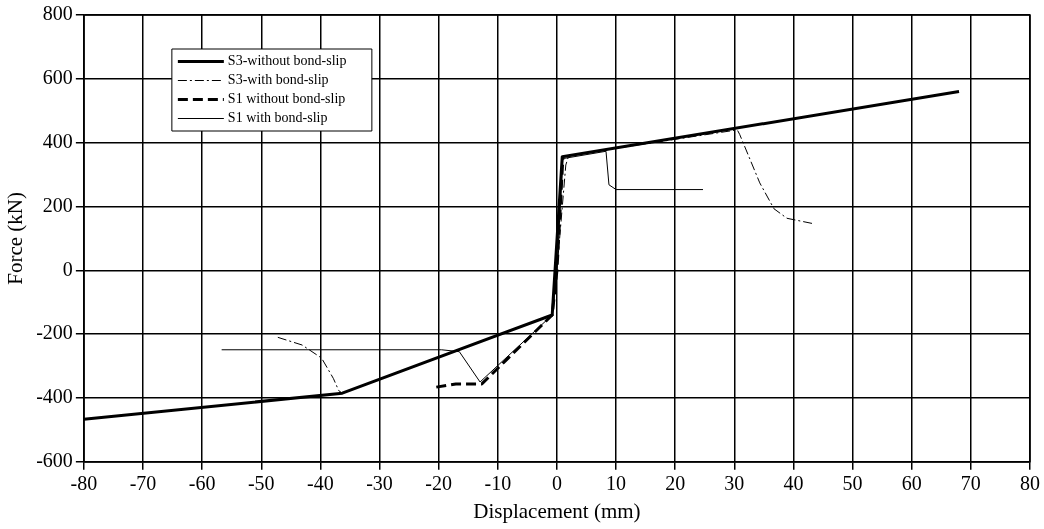 The height and width of the screenshot is (529, 1044). I want to click on x-tick-label: -60, so click(202, 483).